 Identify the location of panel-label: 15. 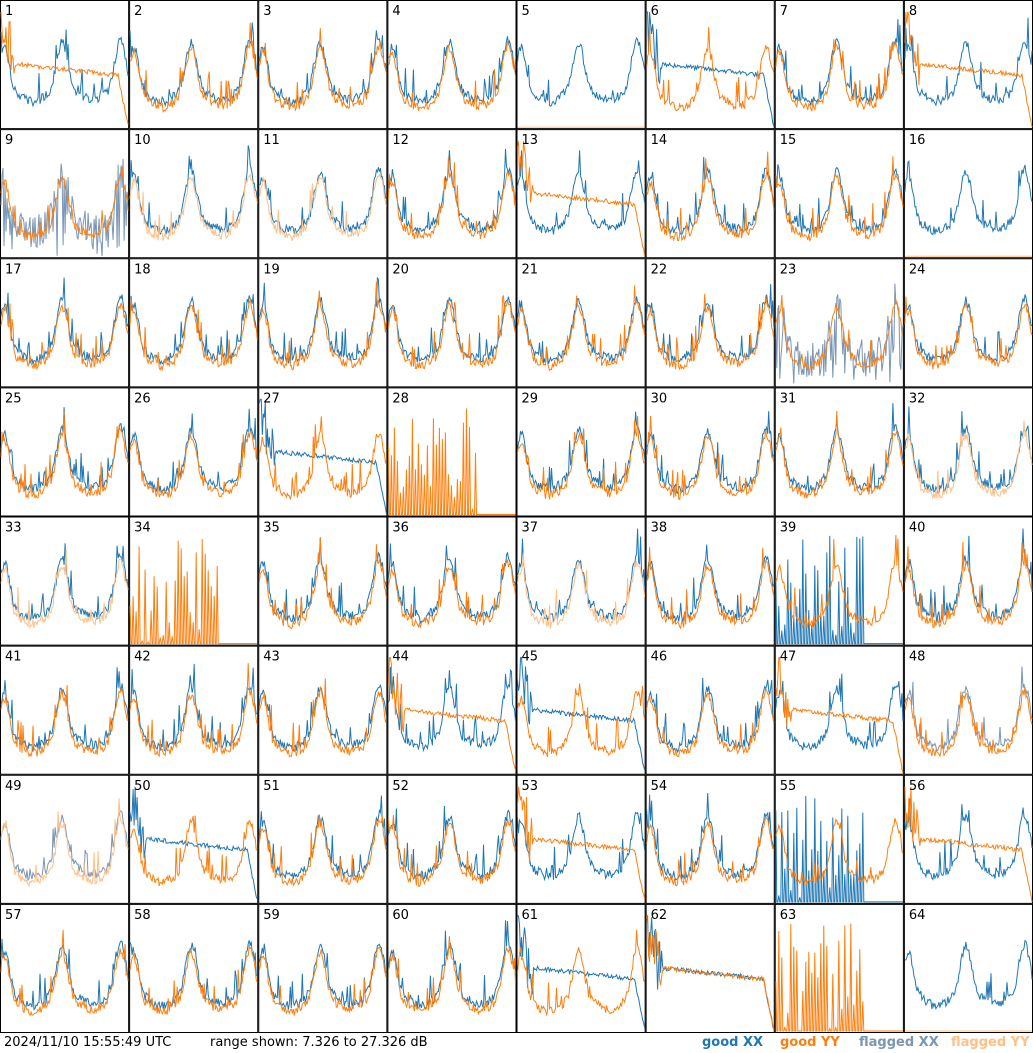
(788, 140).